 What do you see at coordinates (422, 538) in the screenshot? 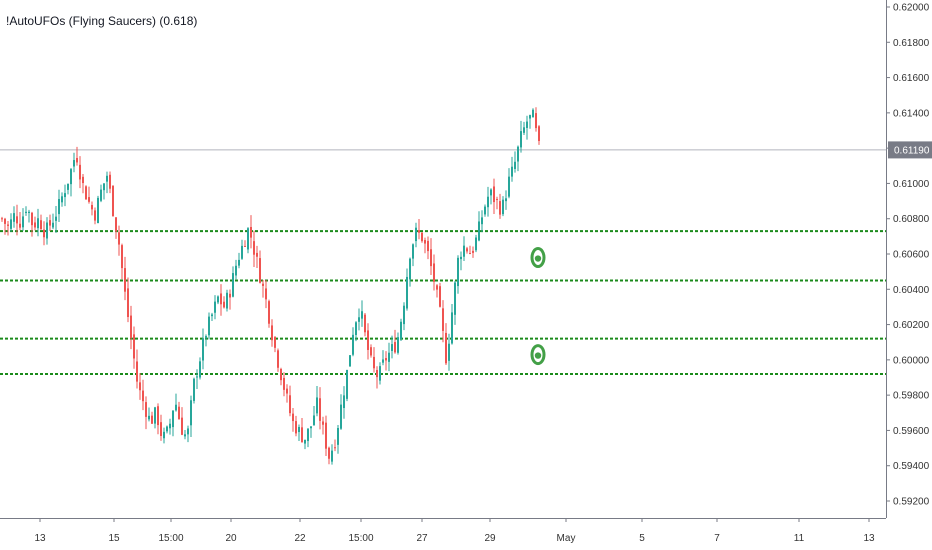
I see `x-tick-label: 27` at bounding box center [422, 538].